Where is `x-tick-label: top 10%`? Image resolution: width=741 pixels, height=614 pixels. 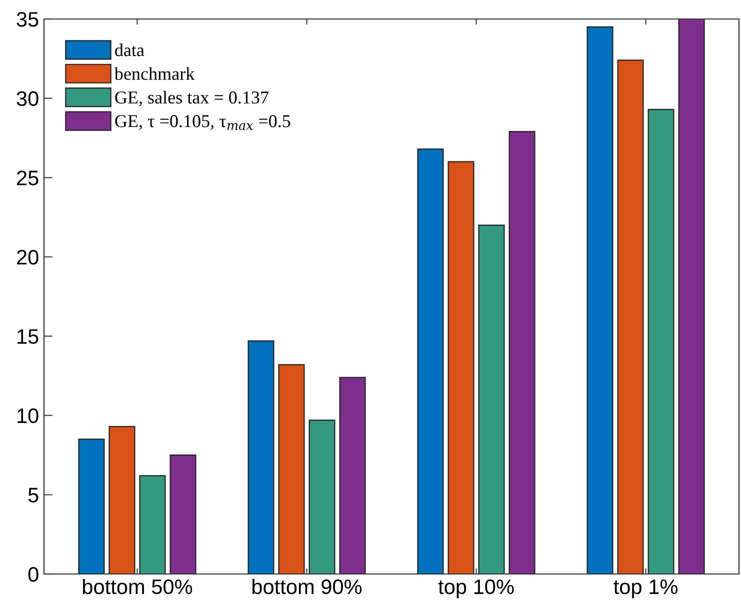 x-tick-label: top 10% is located at coordinates (476, 588).